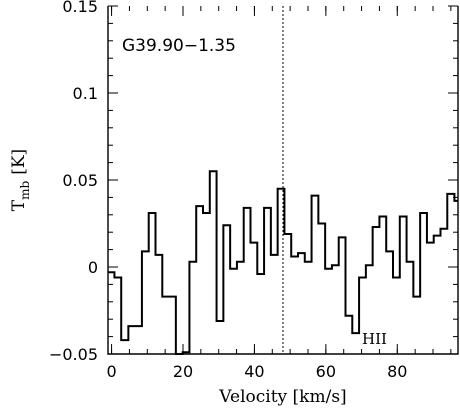  What do you see at coordinates (80, 180) in the screenshot?
I see `y-tick-label: 0.05` at bounding box center [80, 180].